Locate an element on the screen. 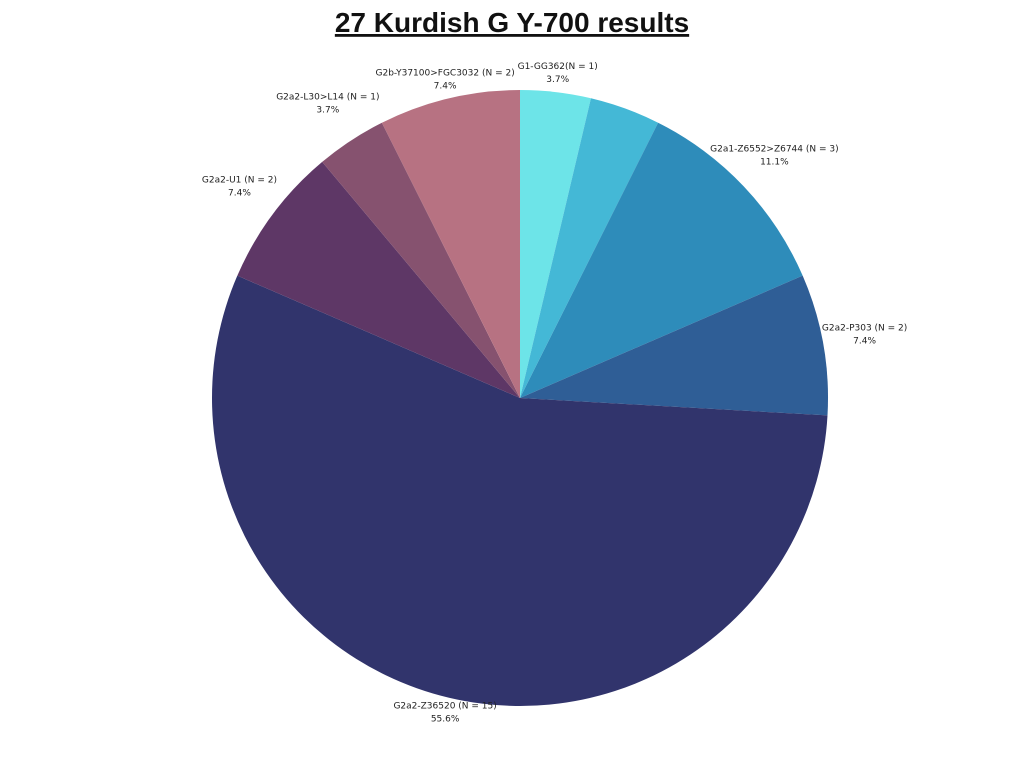 This screenshot has height=768, width=1024. slice-label: G2b-Y37100>FGC3032 (N = 2) is located at coordinates (445, 74).